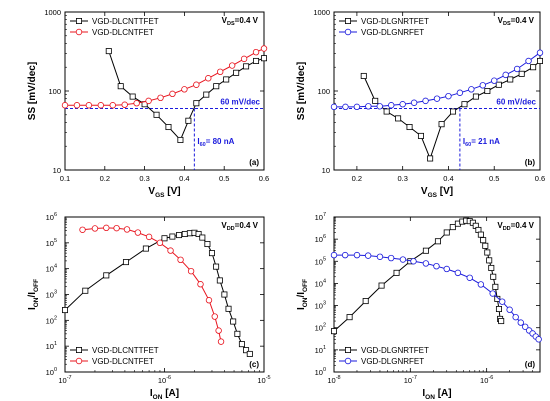  I want to click on i60-label: I60= 21 nA, so click(481, 142).